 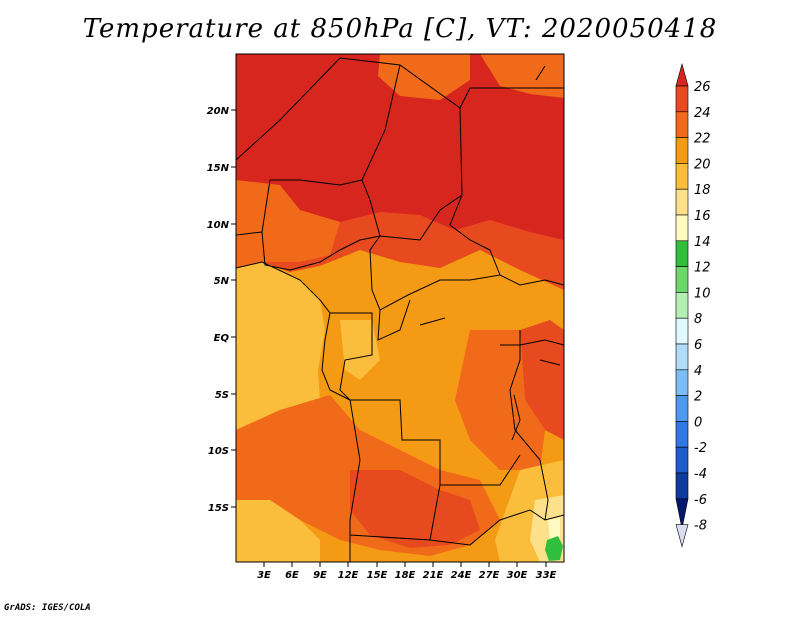 What do you see at coordinates (405, 564) in the screenshot?
I see `lon-ticks` at bounding box center [405, 564].